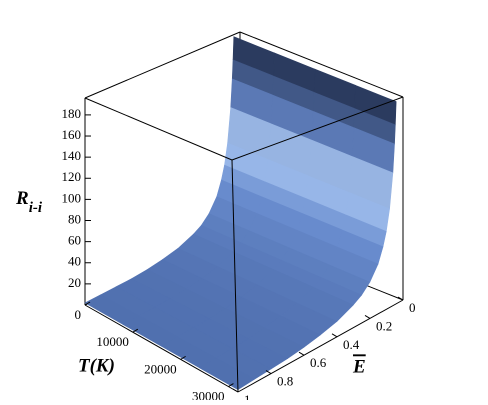  Describe the element at coordinates (285, 381) in the screenshot. I see `y-tick-label: 0.8` at that location.